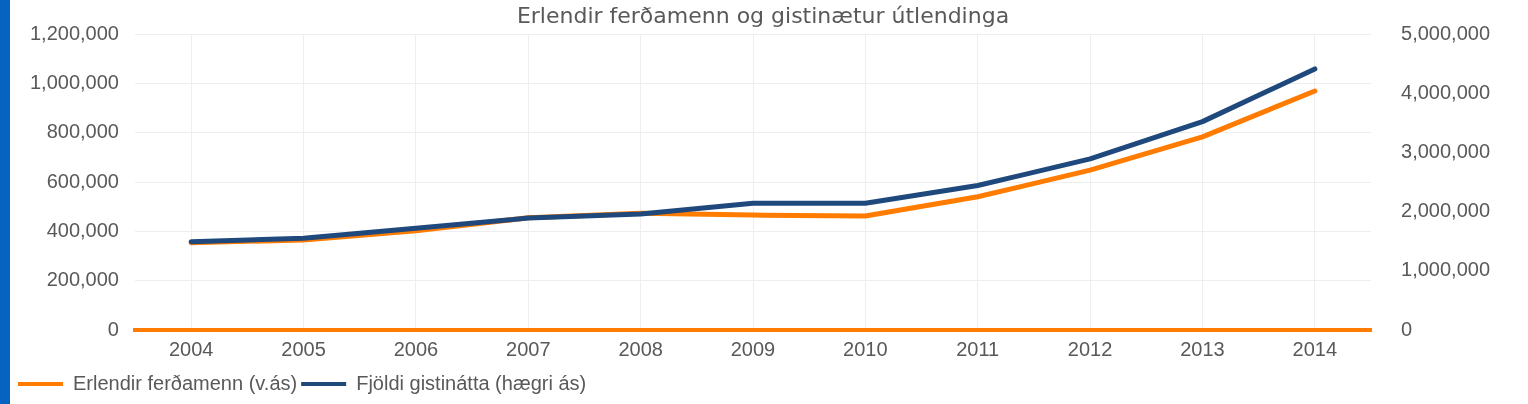 The image size is (1528, 404). What do you see at coordinates (640, 348) in the screenshot?
I see `x-tick-label: 2008` at bounding box center [640, 348].